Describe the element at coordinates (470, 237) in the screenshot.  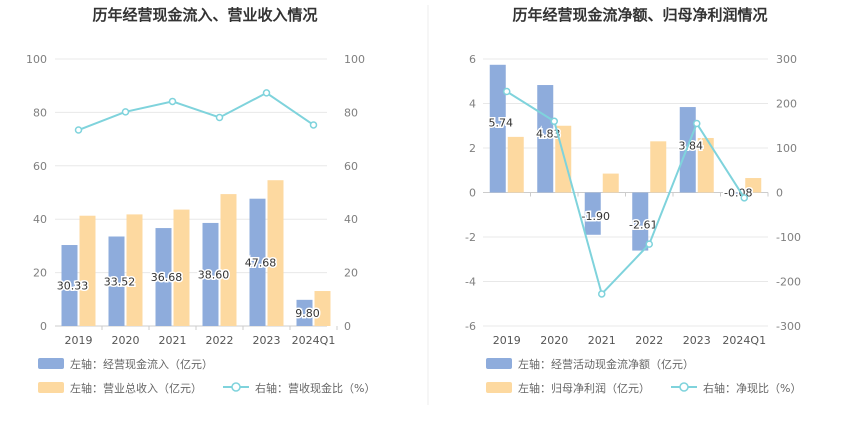
I see `left-axis-tick: -2` at that location.